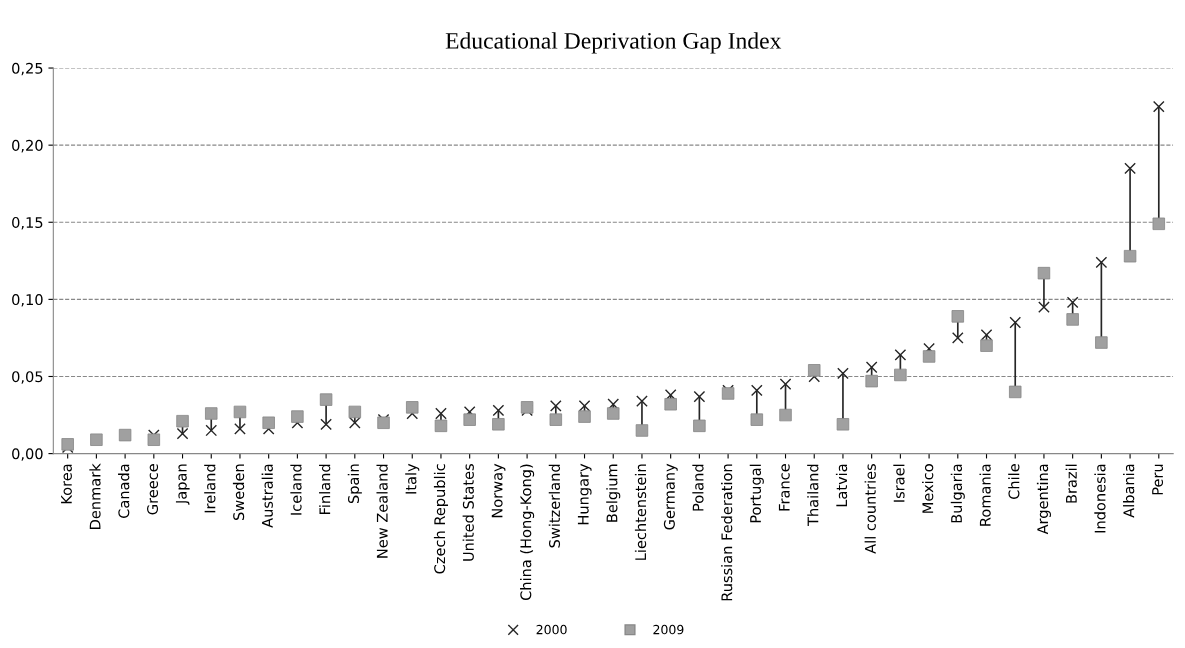 The height and width of the screenshot is (648, 1185). Describe the element at coordinates (27, 377) in the screenshot. I see `y-tick-label: 0,05` at that location.